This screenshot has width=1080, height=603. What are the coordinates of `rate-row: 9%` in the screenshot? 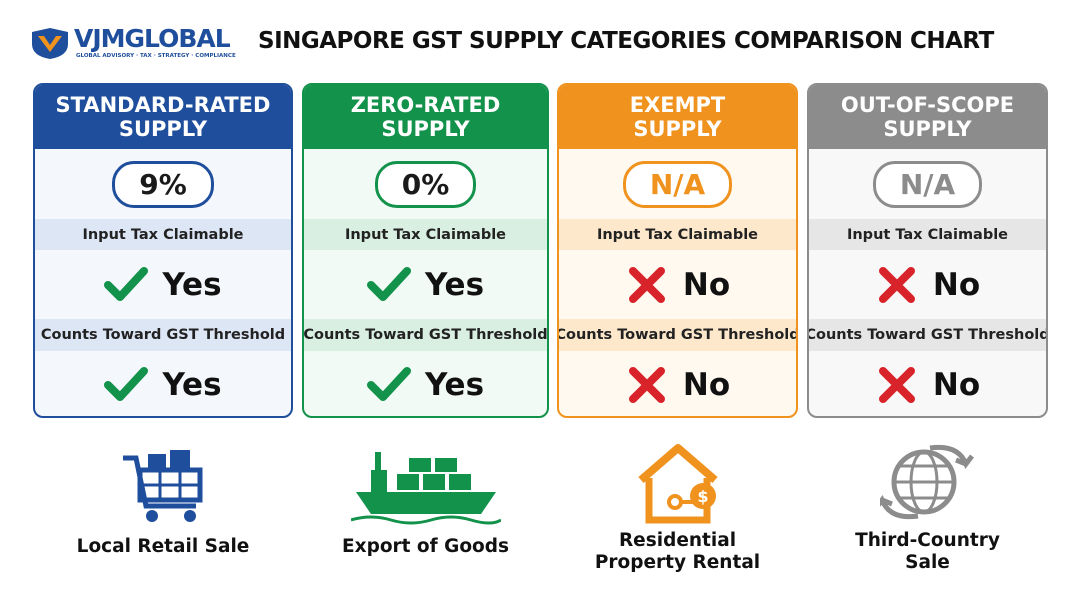 It's located at (163, 184).